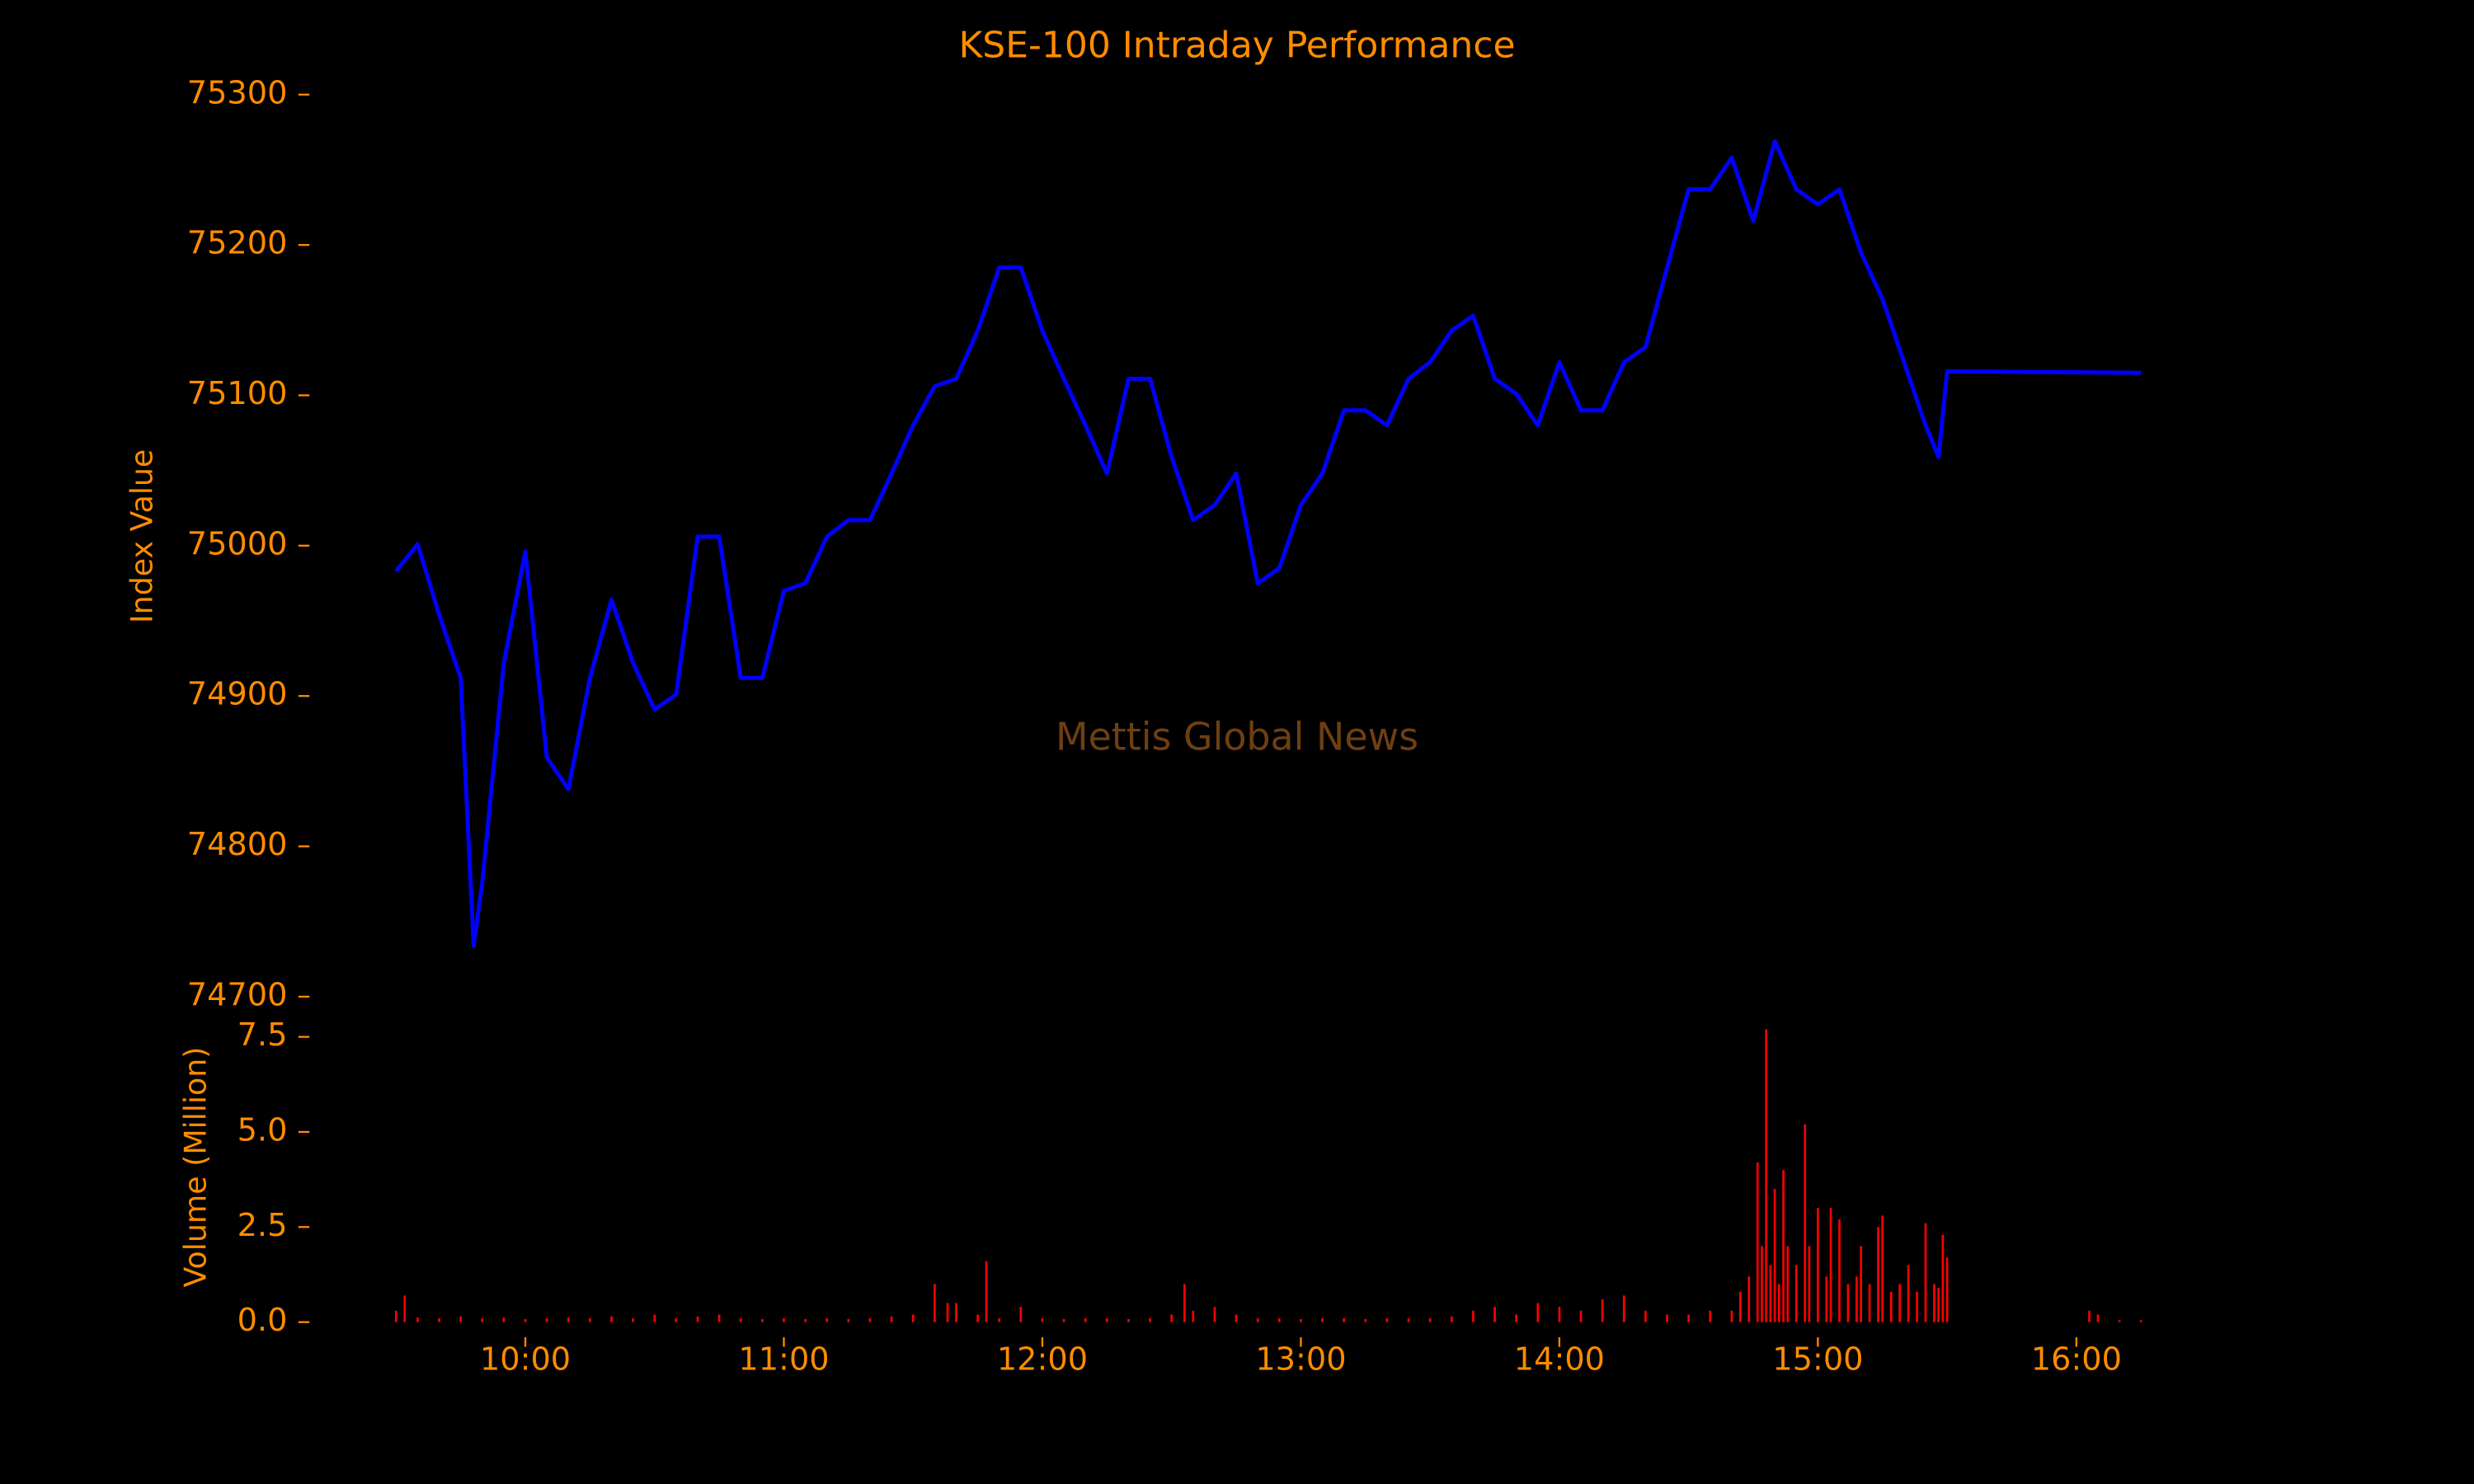 The width and height of the screenshot is (2474, 1484). I want to click on x-tick-label: 15:00, so click(1817, 1359).